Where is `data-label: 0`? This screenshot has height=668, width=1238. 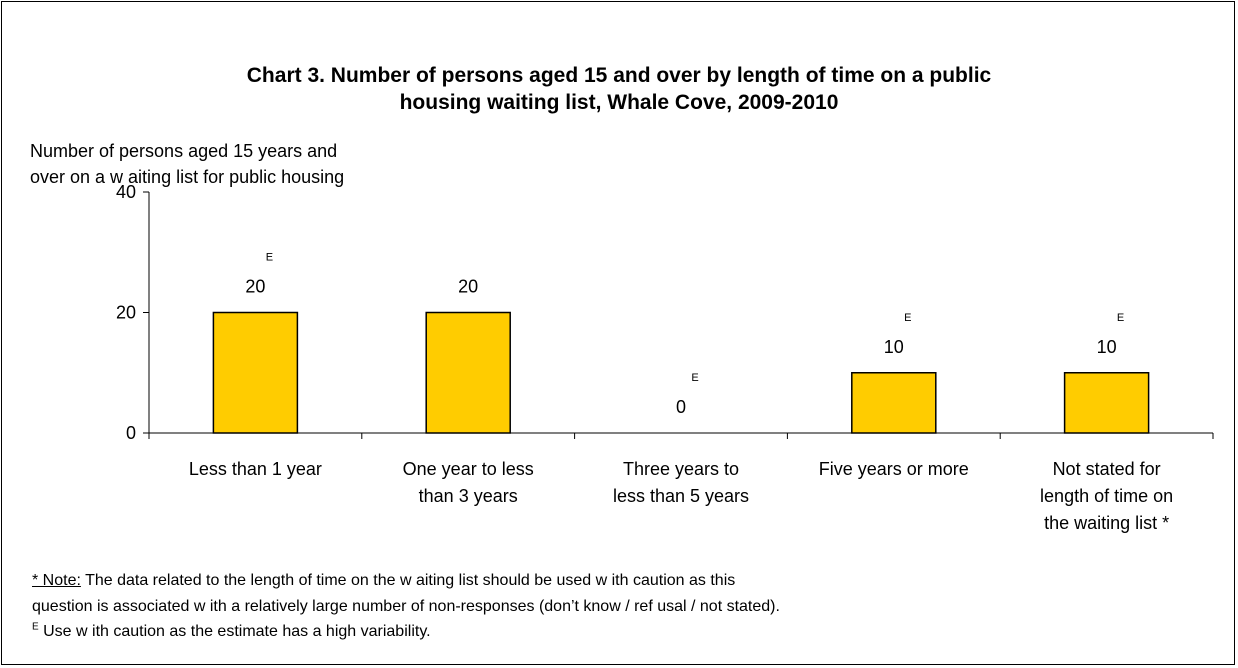 data-label: 0 is located at coordinates (681, 407).